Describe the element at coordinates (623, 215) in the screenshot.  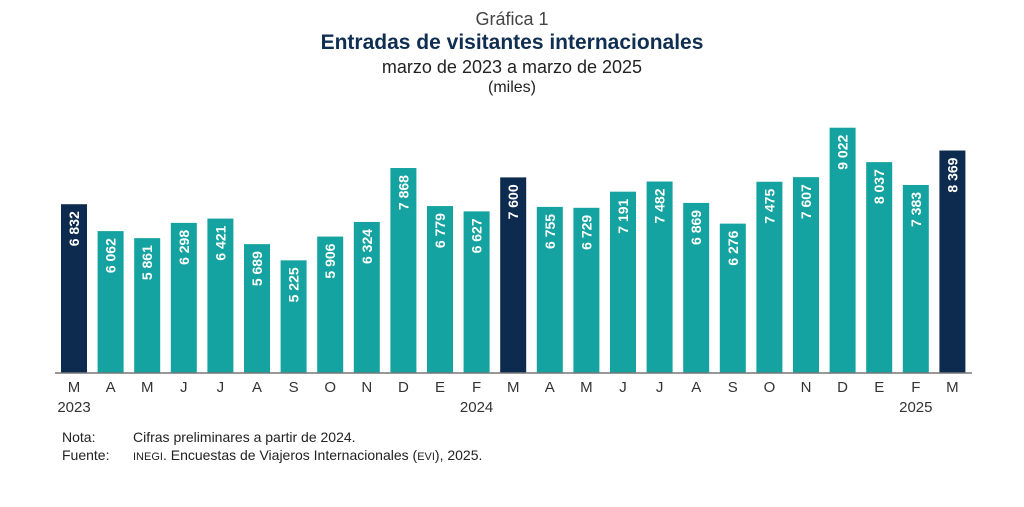
I see `bar-value-label: 7 191` at that location.